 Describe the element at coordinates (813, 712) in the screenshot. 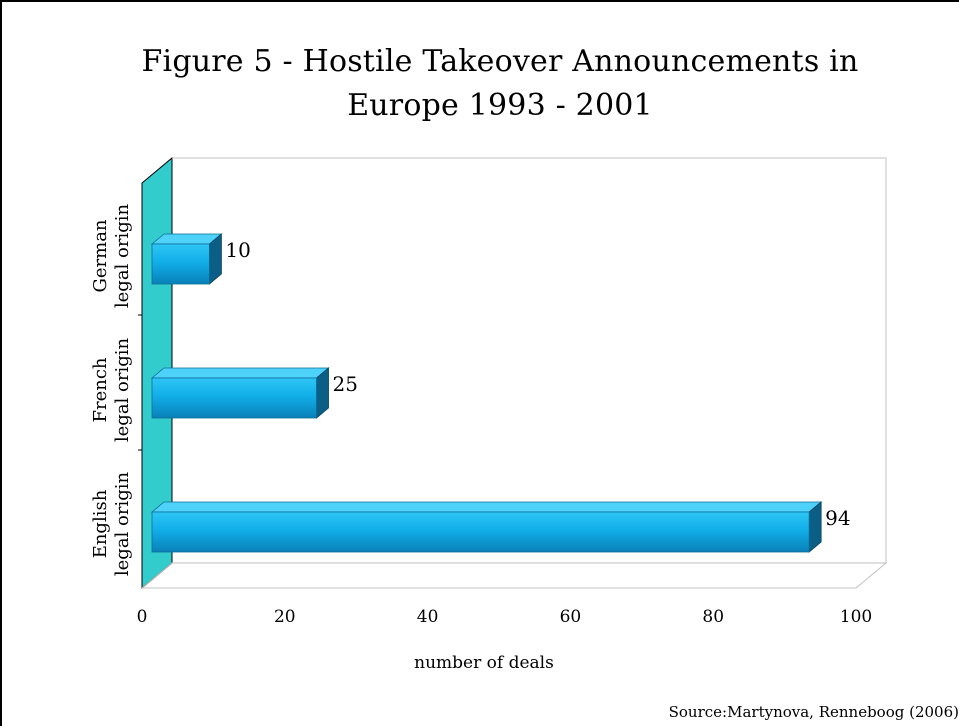

I see `source-note: Source:Martynova, Renneboog (2006)` at that location.